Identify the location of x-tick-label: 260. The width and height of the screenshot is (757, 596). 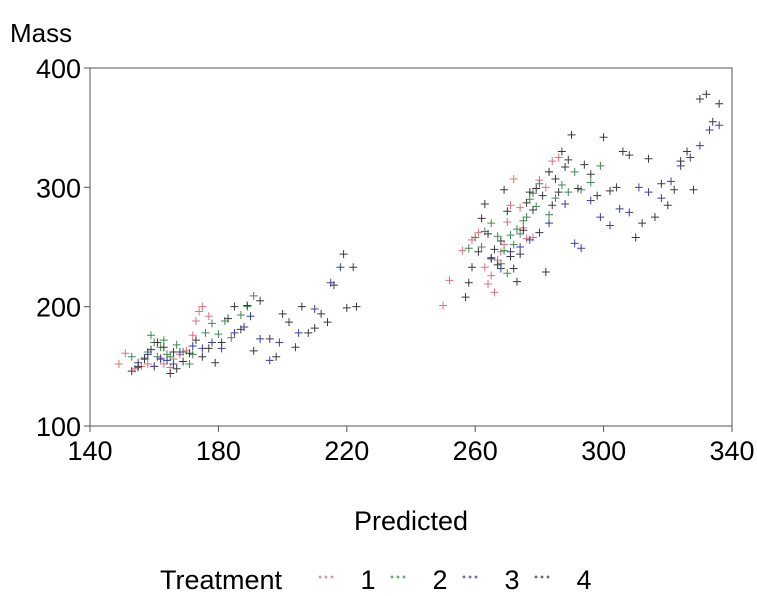
(475, 451).